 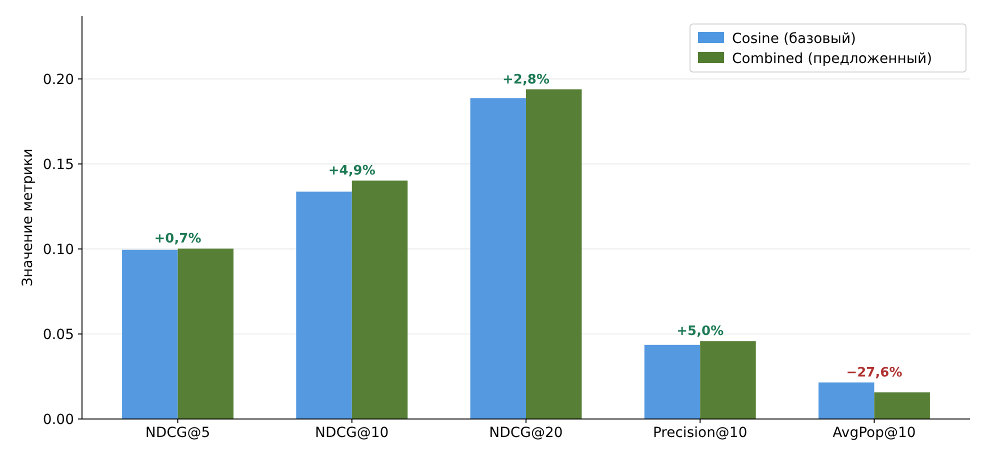 I want to click on annotation: +5,0%, so click(x=700, y=332).